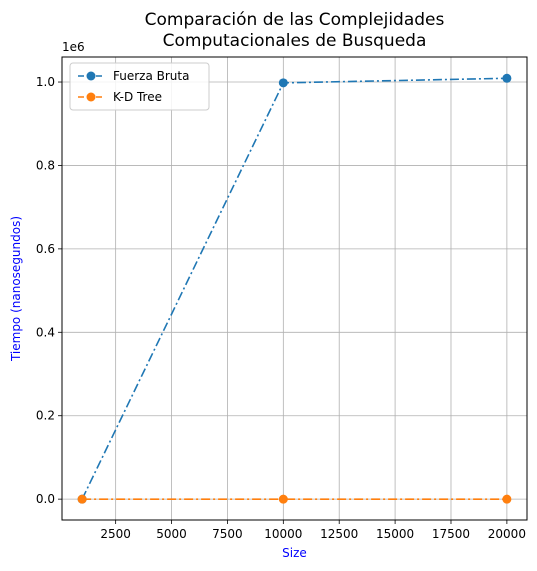 This screenshot has height=571, width=537. I want to click on x-axis-label: Size, so click(294, 553).